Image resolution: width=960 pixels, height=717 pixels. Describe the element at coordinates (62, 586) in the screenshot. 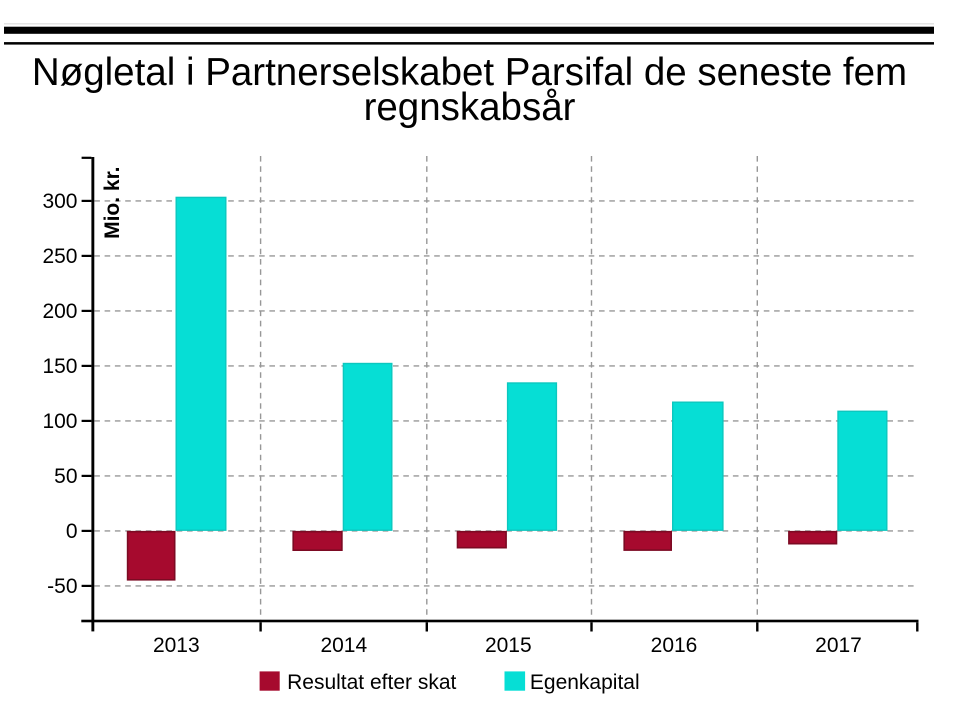

I see `svg-text: -50` at that location.